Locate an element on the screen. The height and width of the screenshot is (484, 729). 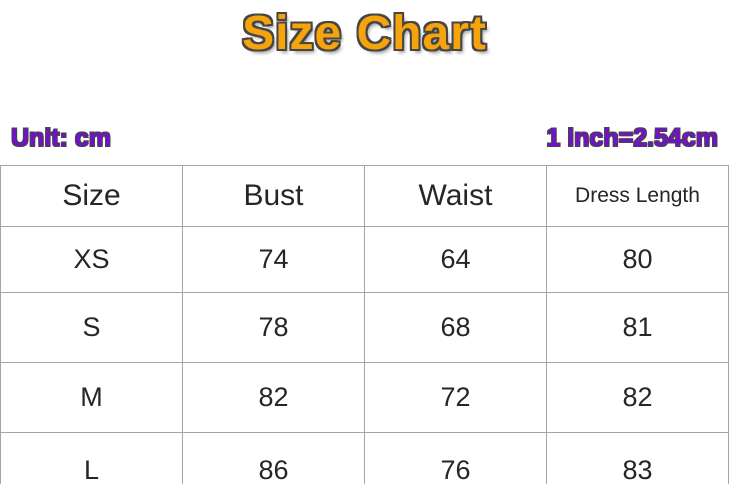
cell-dress-length: 80 is located at coordinates (637, 259).